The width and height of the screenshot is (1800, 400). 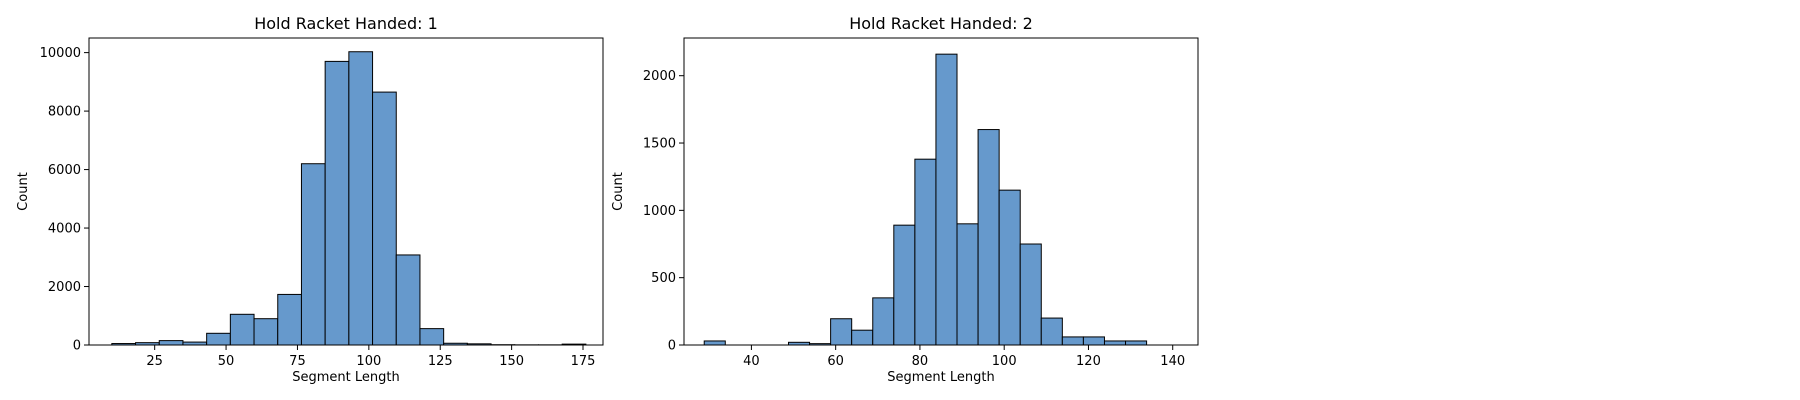 What do you see at coordinates (920, 361) in the screenshot?
I see `x-tick-label: 80` at bounding box center [920, 361].